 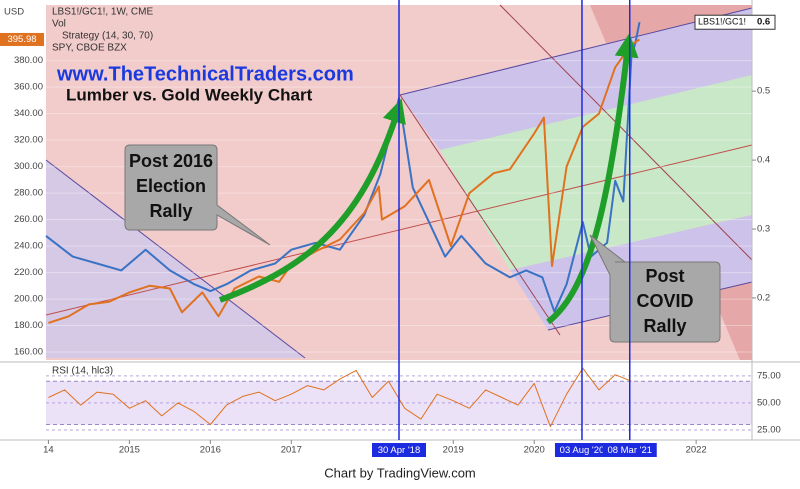 I want to click on x-tick-label: 2019, so click(x=453, y=450).